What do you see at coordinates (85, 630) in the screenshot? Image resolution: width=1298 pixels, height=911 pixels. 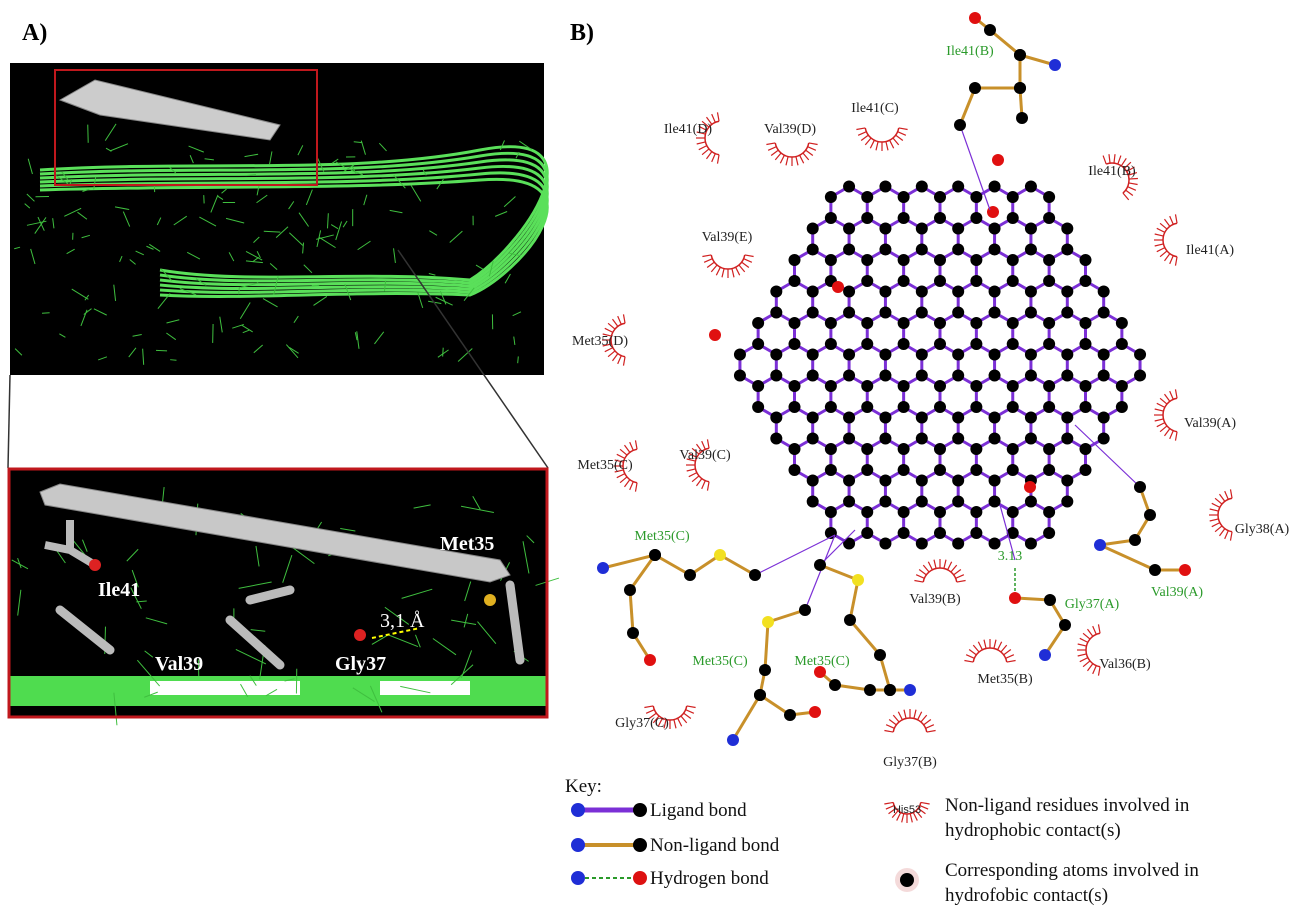 I see `residue-stick` at bounding box center [85, 630].